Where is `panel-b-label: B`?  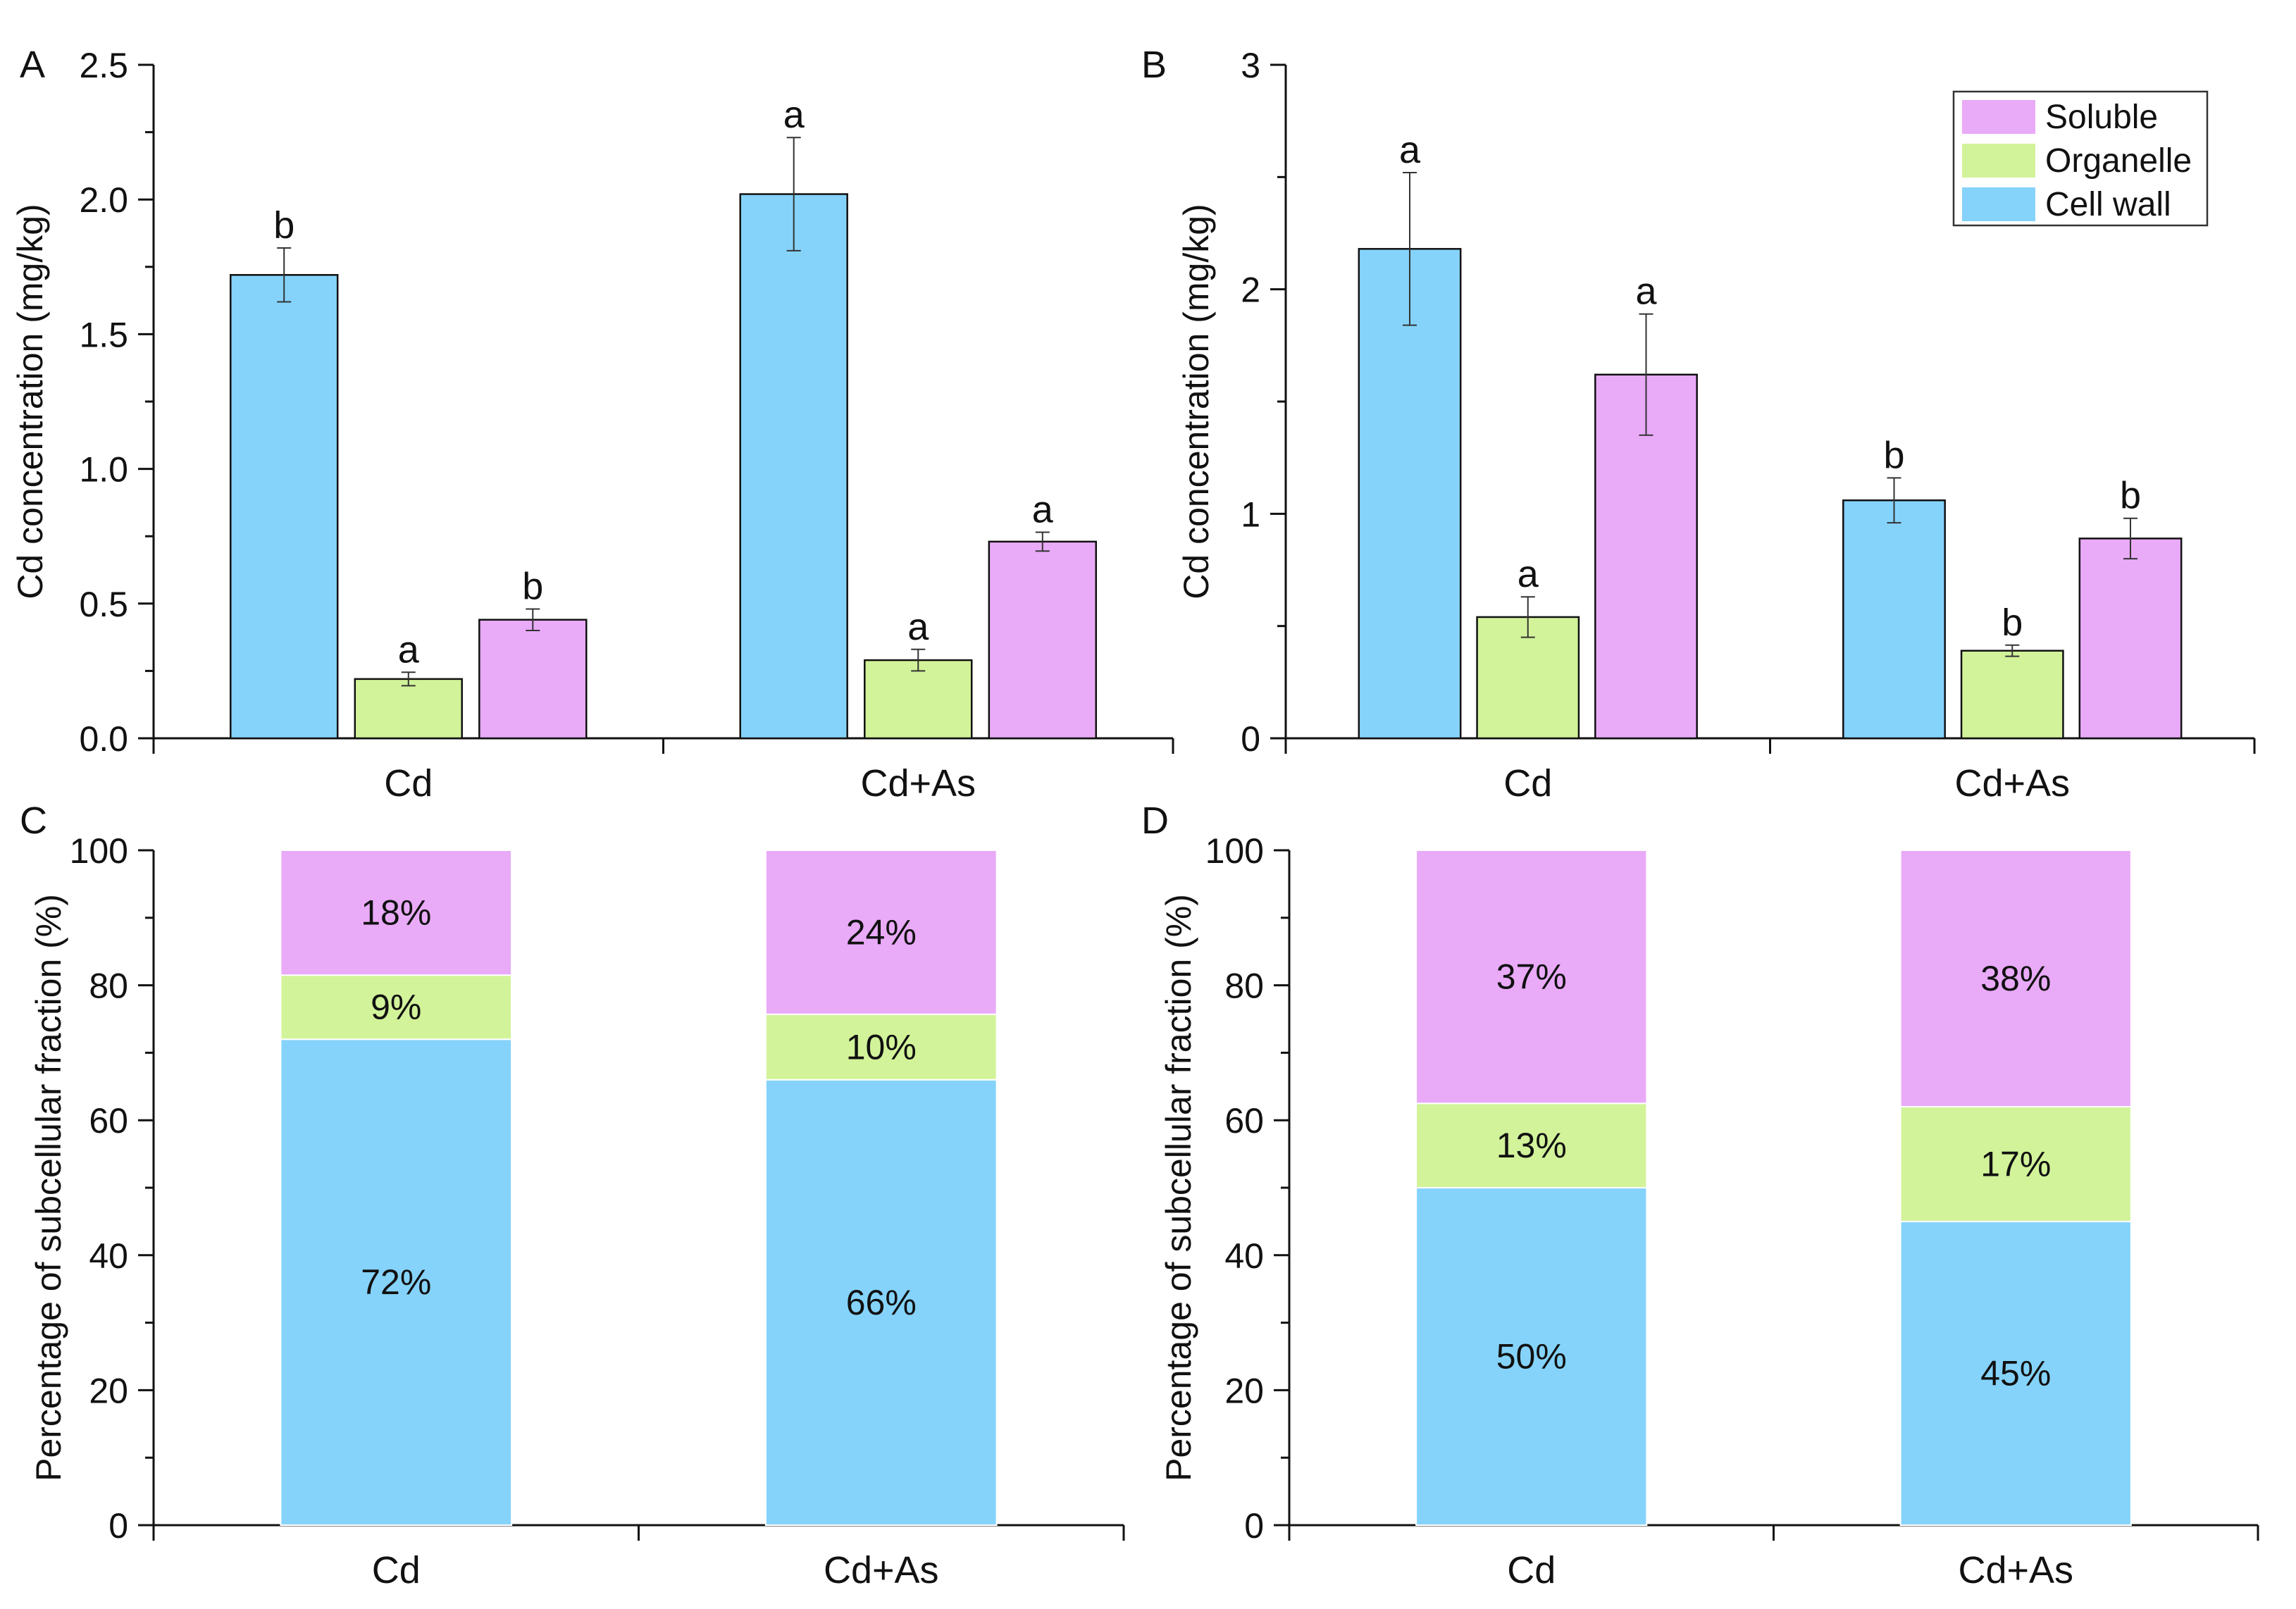 panel-b-label: B is located at coordinates (1154, 65).